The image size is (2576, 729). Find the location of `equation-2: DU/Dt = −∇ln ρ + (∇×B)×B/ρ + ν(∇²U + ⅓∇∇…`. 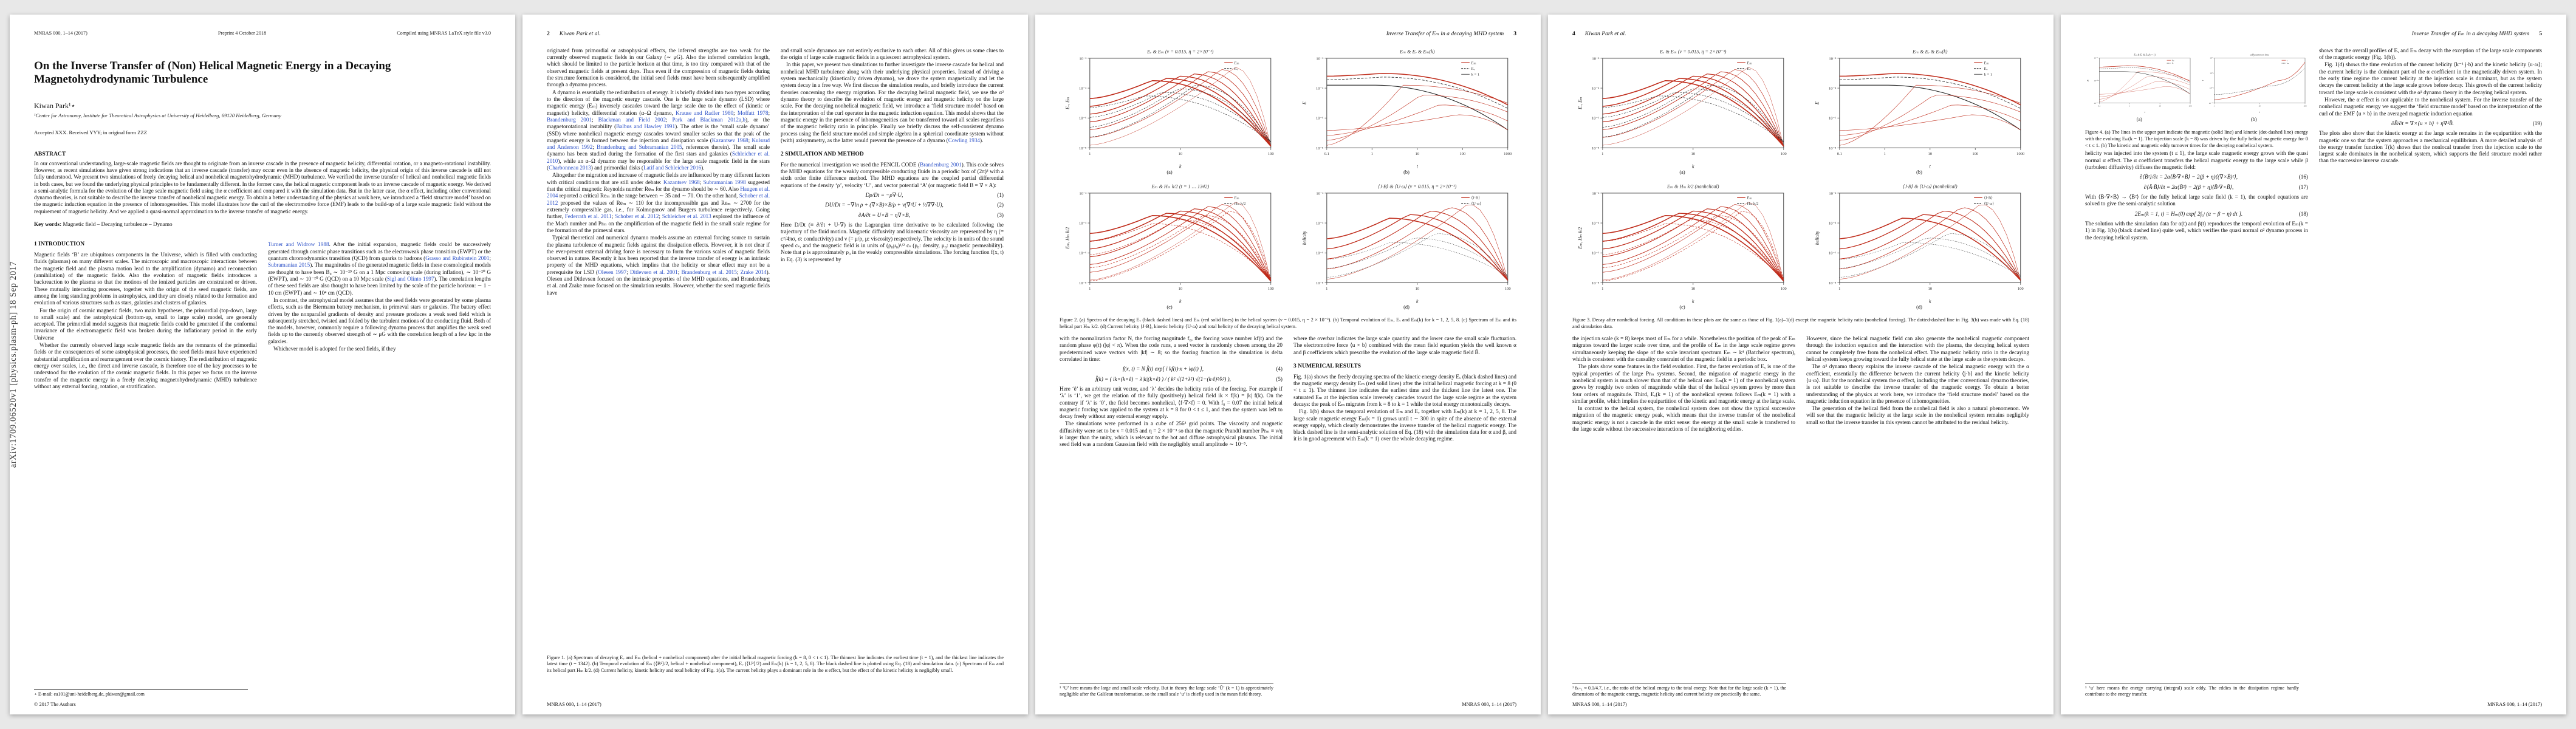

equation-2: DU/Dt = −∇ln ρ + (∇×B)×B/ρ + ν(∇²U + ⅓∇∇… is located at coordinates (893, 205).